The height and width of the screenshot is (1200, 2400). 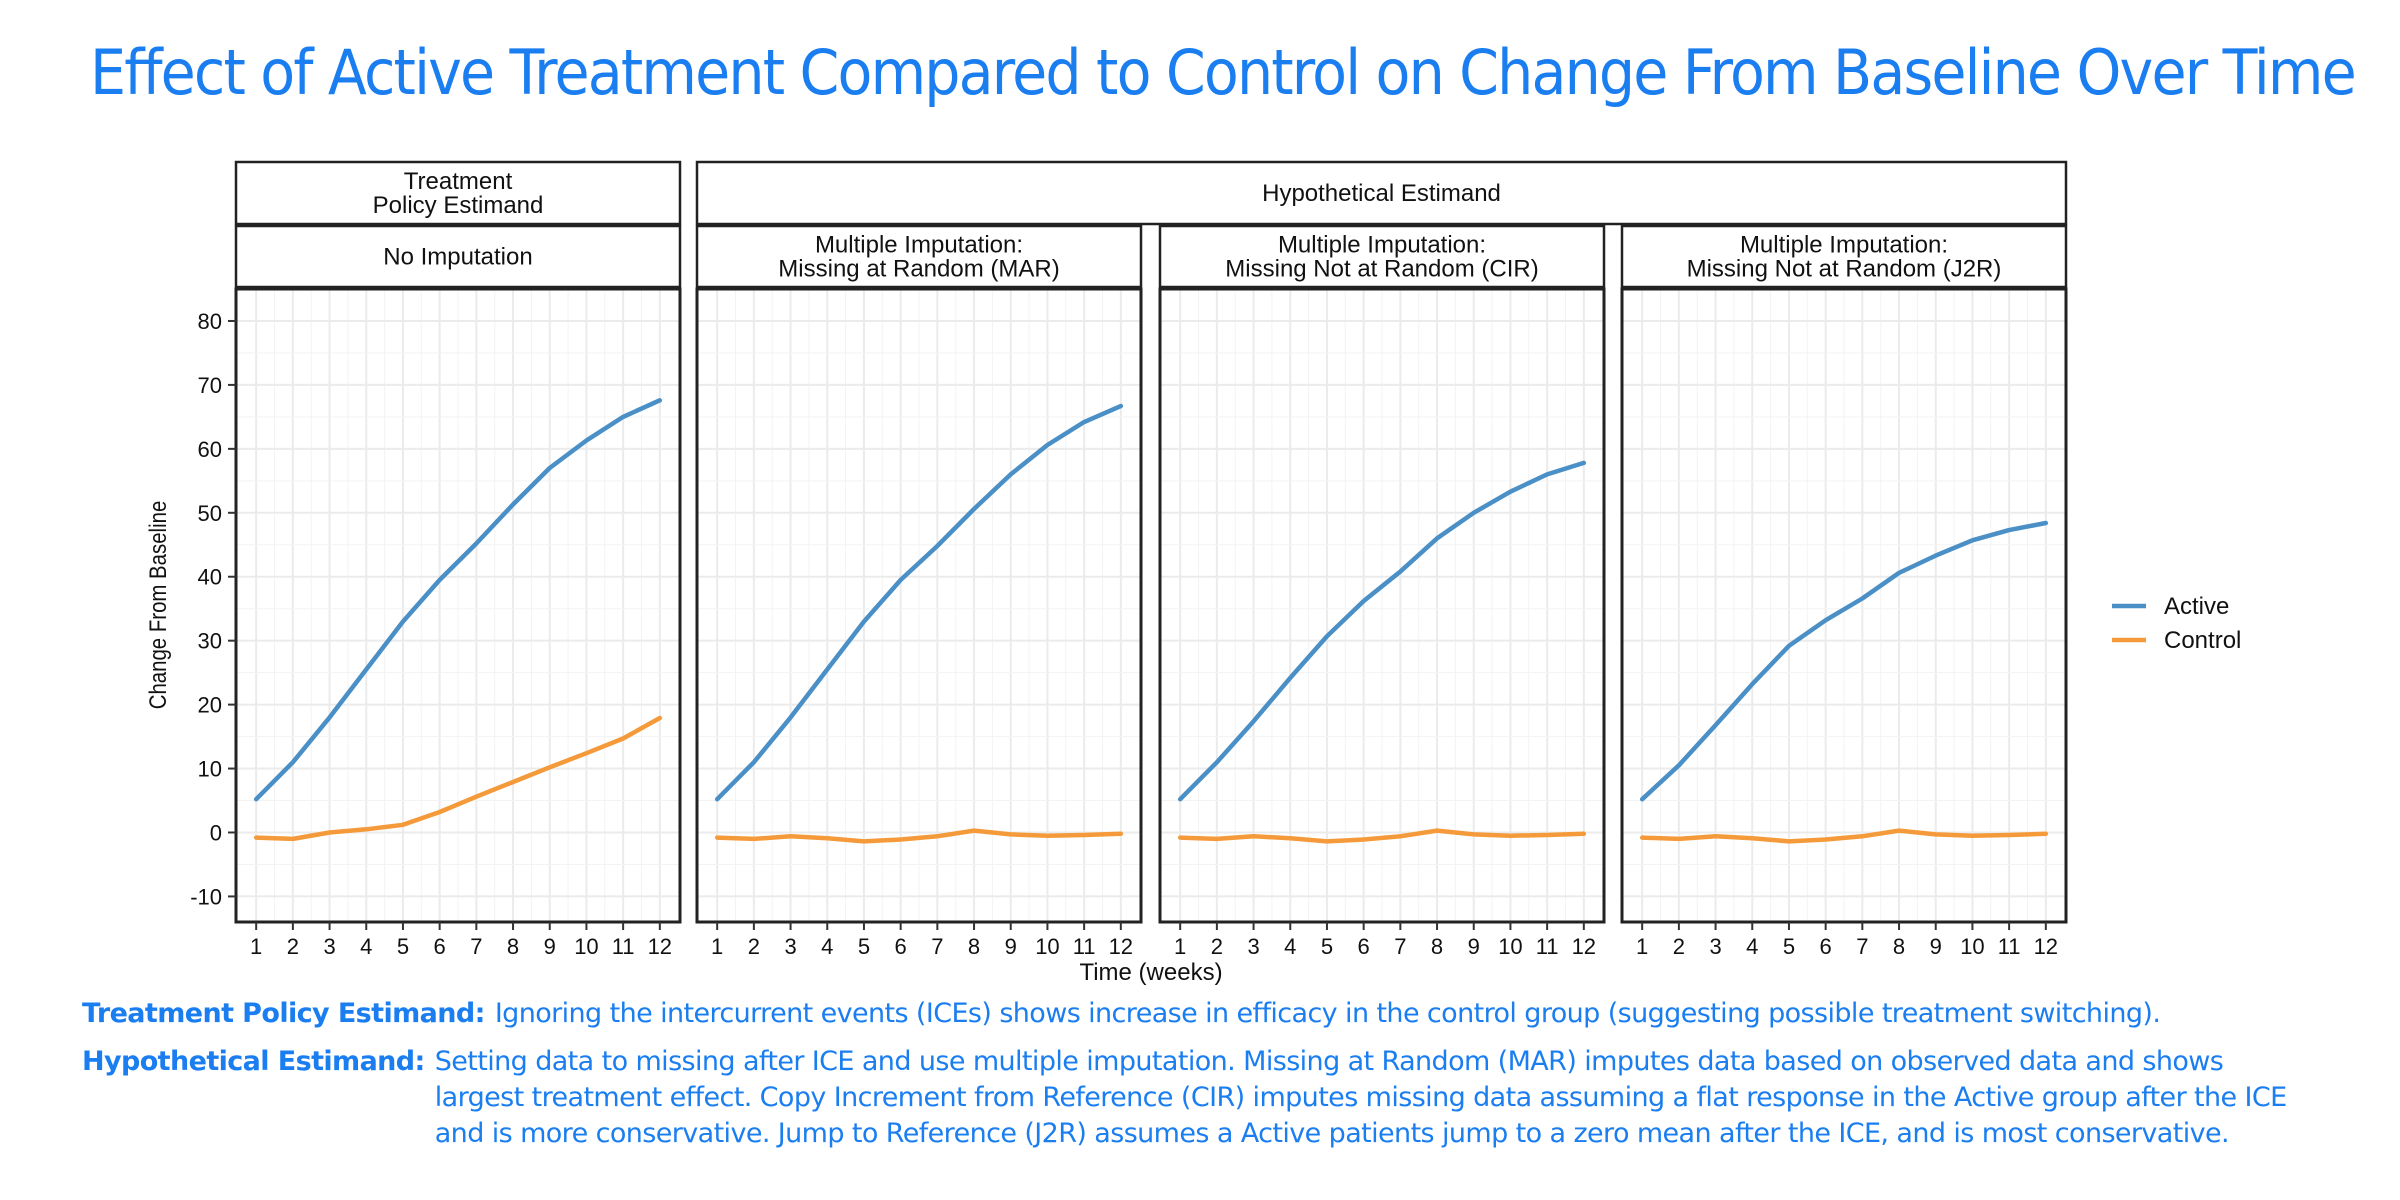 I want to click on y-tick-label: 80, so click(x=210, y=321).